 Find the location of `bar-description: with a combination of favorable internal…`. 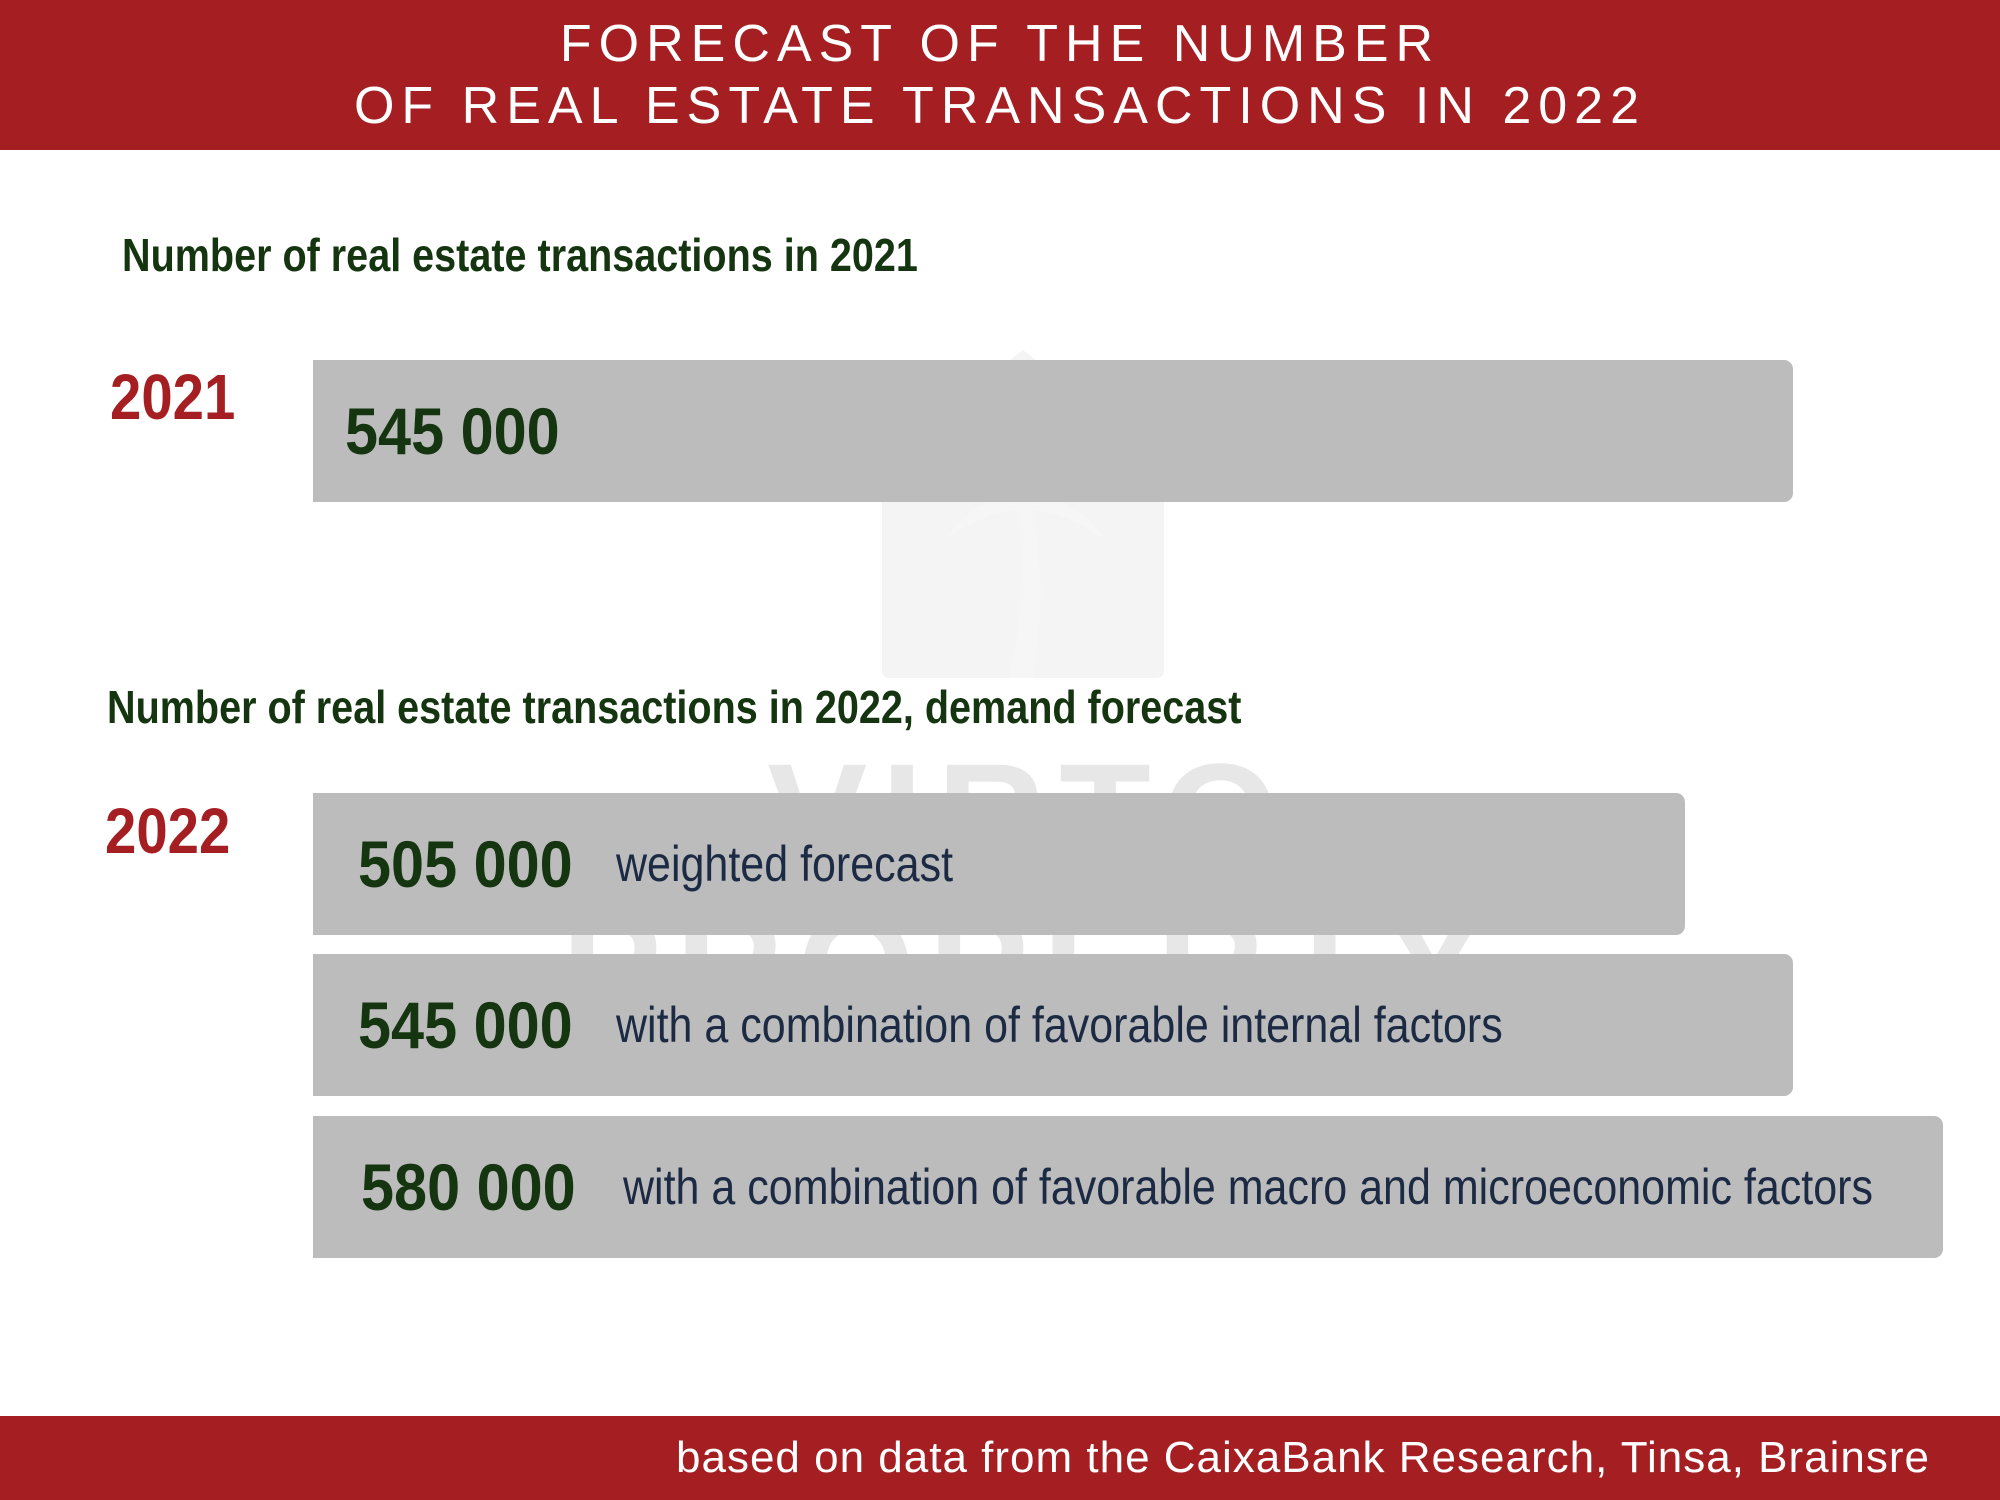

bar-description: with a combination of favorable internal… is located at coordinates (1059, 1025).